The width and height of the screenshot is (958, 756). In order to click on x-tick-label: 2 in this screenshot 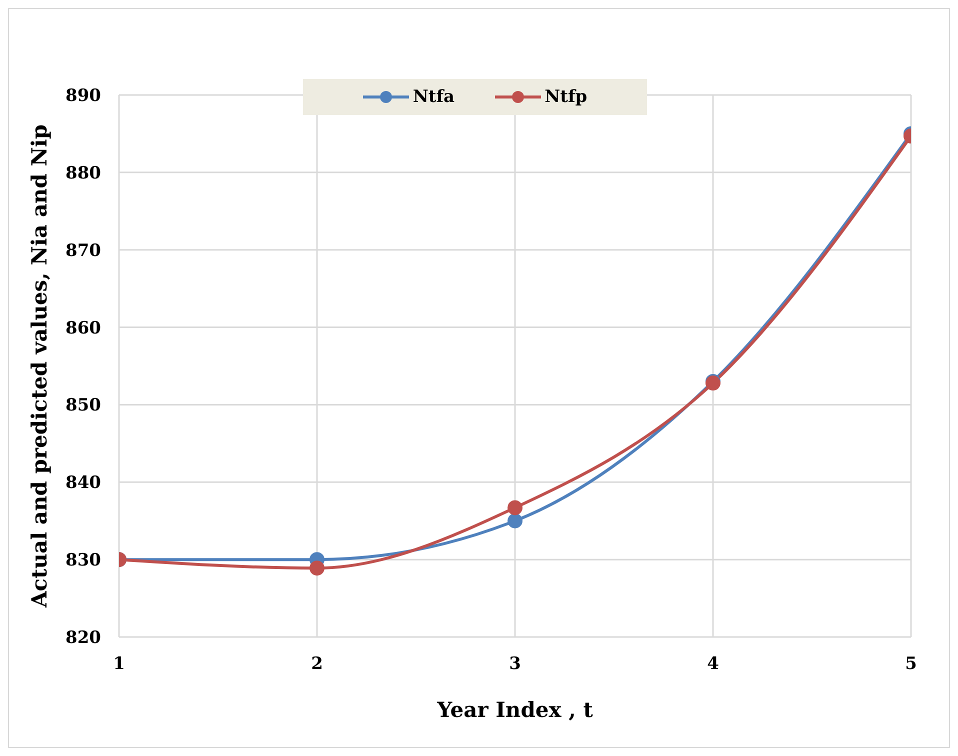, I will do `click(317, 664)`.